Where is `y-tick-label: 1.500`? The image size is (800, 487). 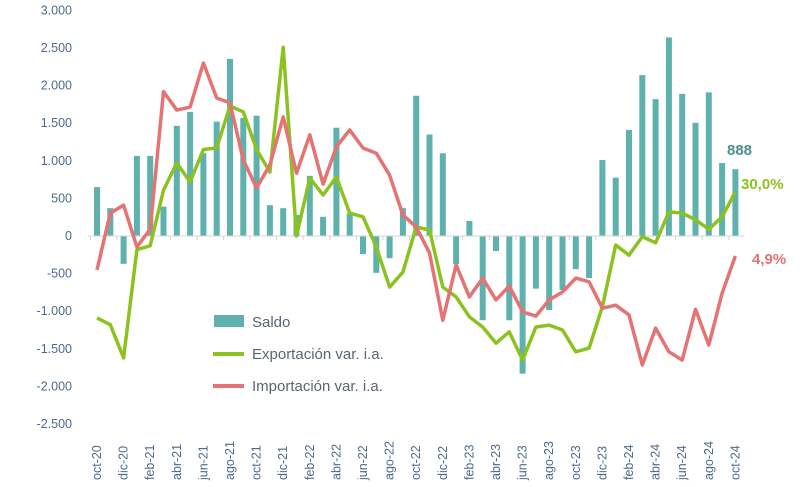 y-tick-label: 1.500 is located at coordinates (56, 123).